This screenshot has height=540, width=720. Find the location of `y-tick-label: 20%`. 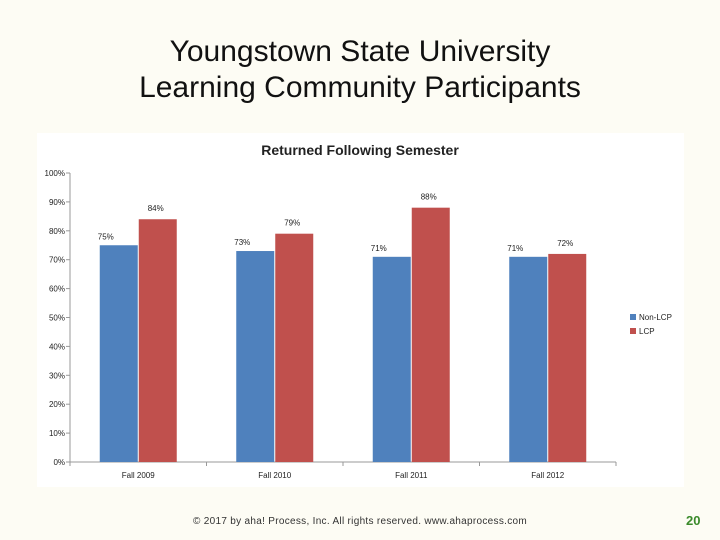

y-tick-label: 20% is located at coordinates (57, 404).